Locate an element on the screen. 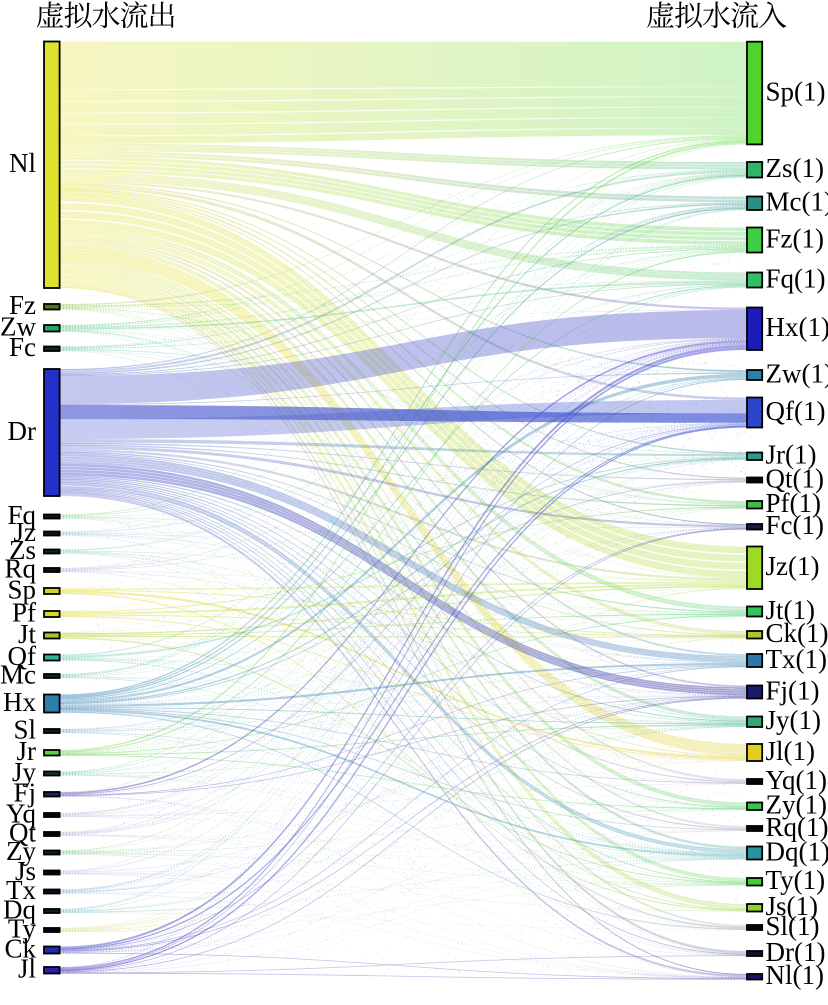 This screenshot has height=1005, width=828. svg-text: Dr is located at coordinates (22, 431).